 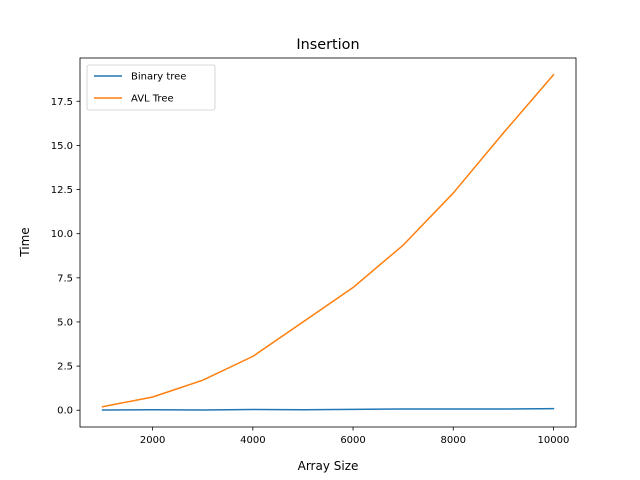 I want to click on y-tick-label: 17.5, so click(x=62, y=102).